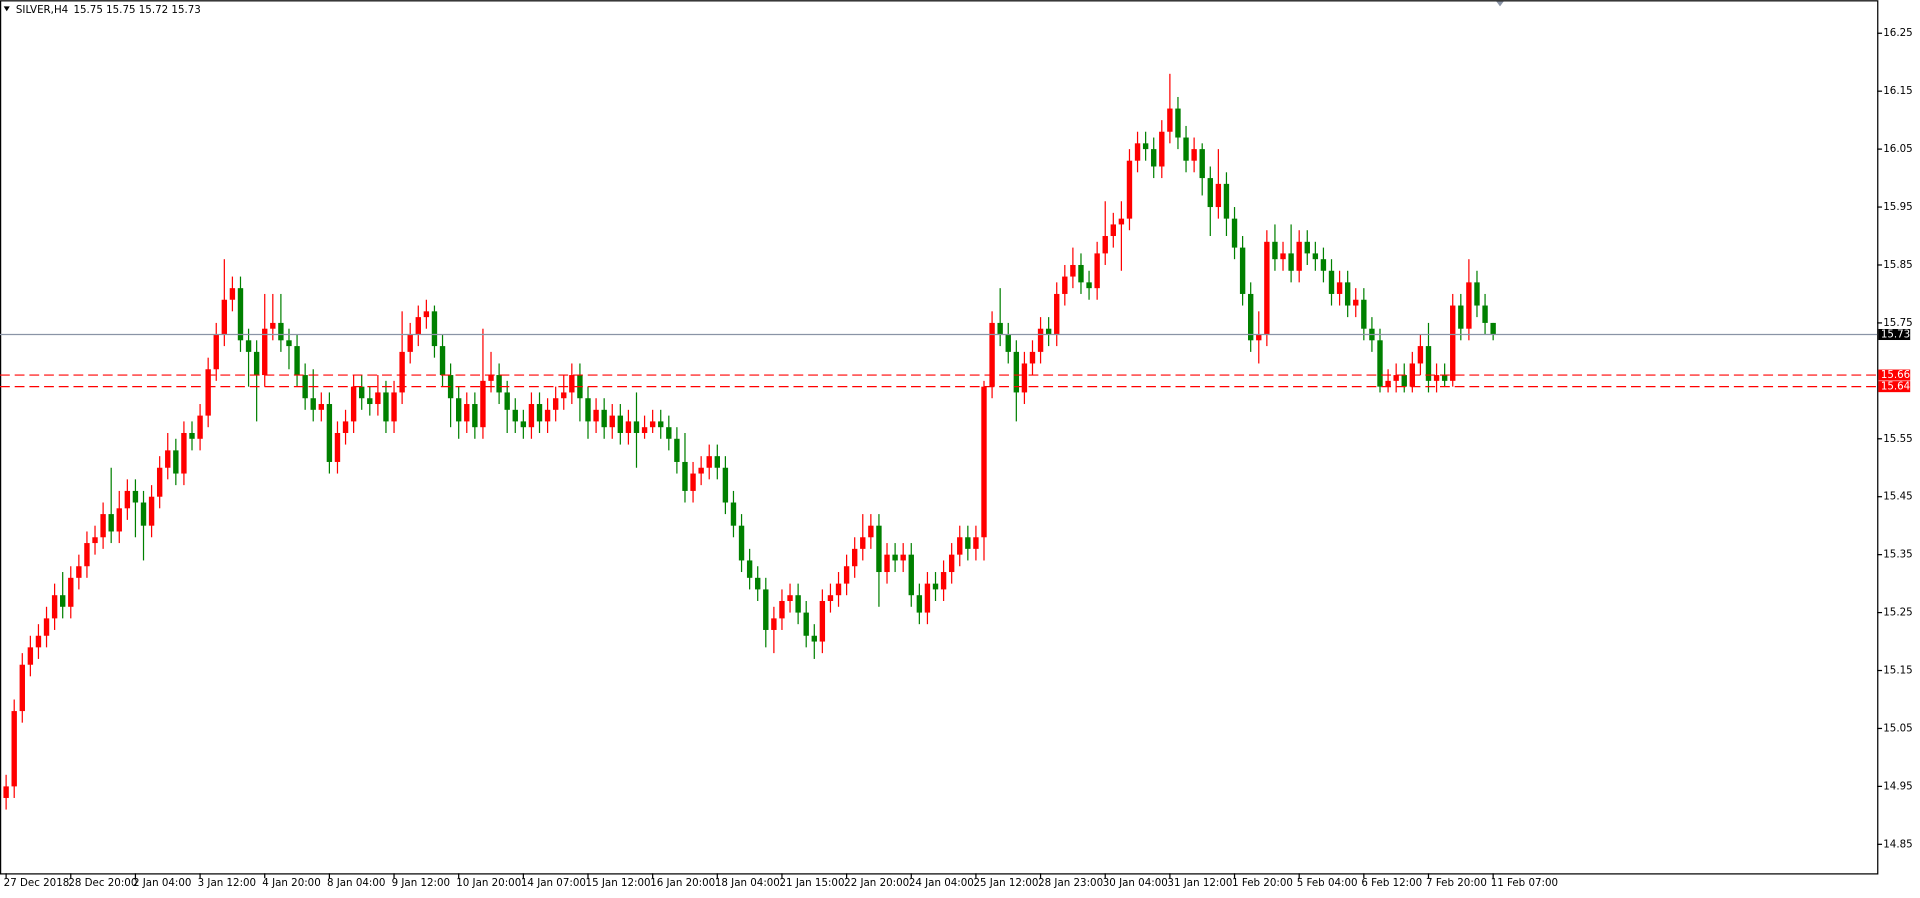 Image resolution: width=1920 pixels, height=898 pixels. What do you see at coordinates (6, 9) in the screenshot?
I see `menu-arrow` at bounding box center [6, 9].